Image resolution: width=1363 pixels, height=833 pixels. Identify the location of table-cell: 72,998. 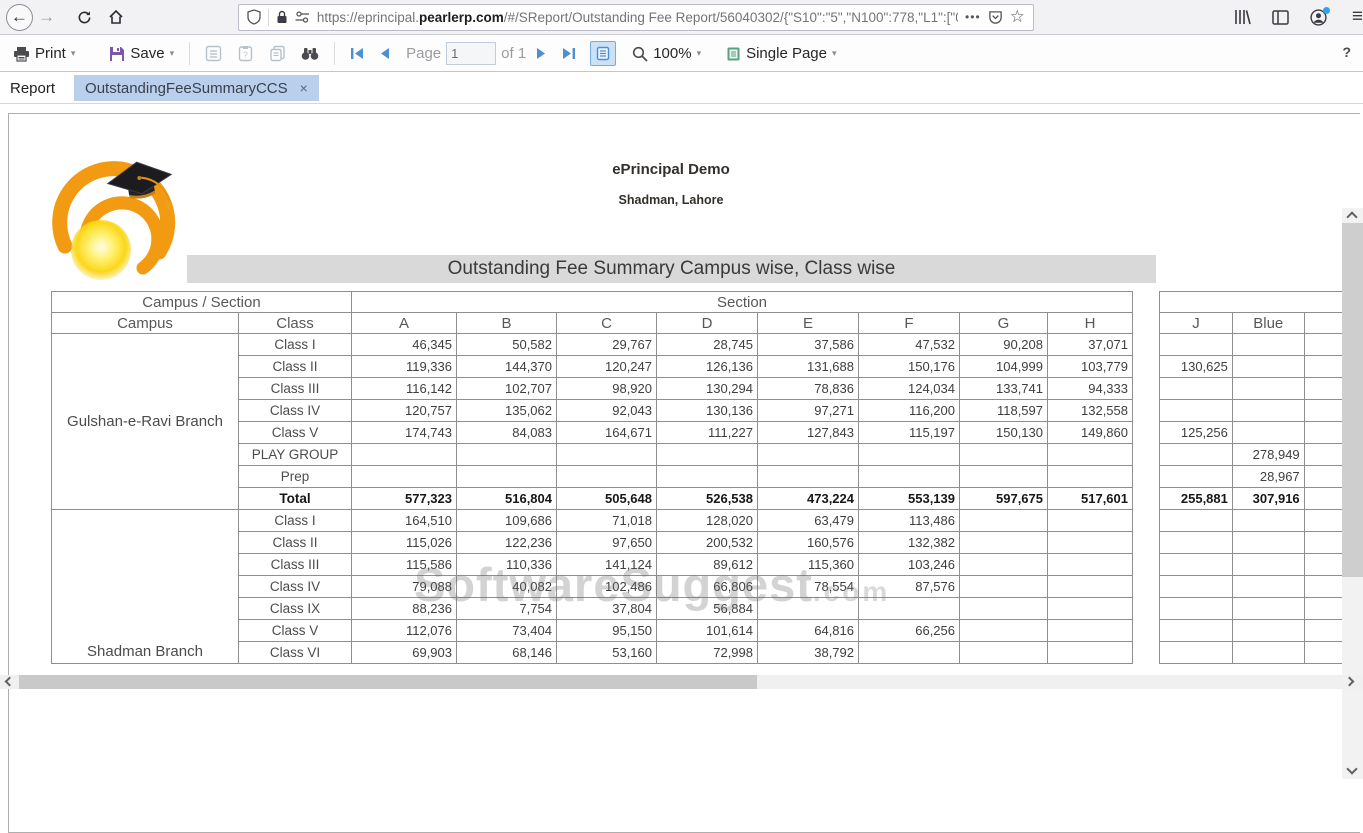
(707, 652).